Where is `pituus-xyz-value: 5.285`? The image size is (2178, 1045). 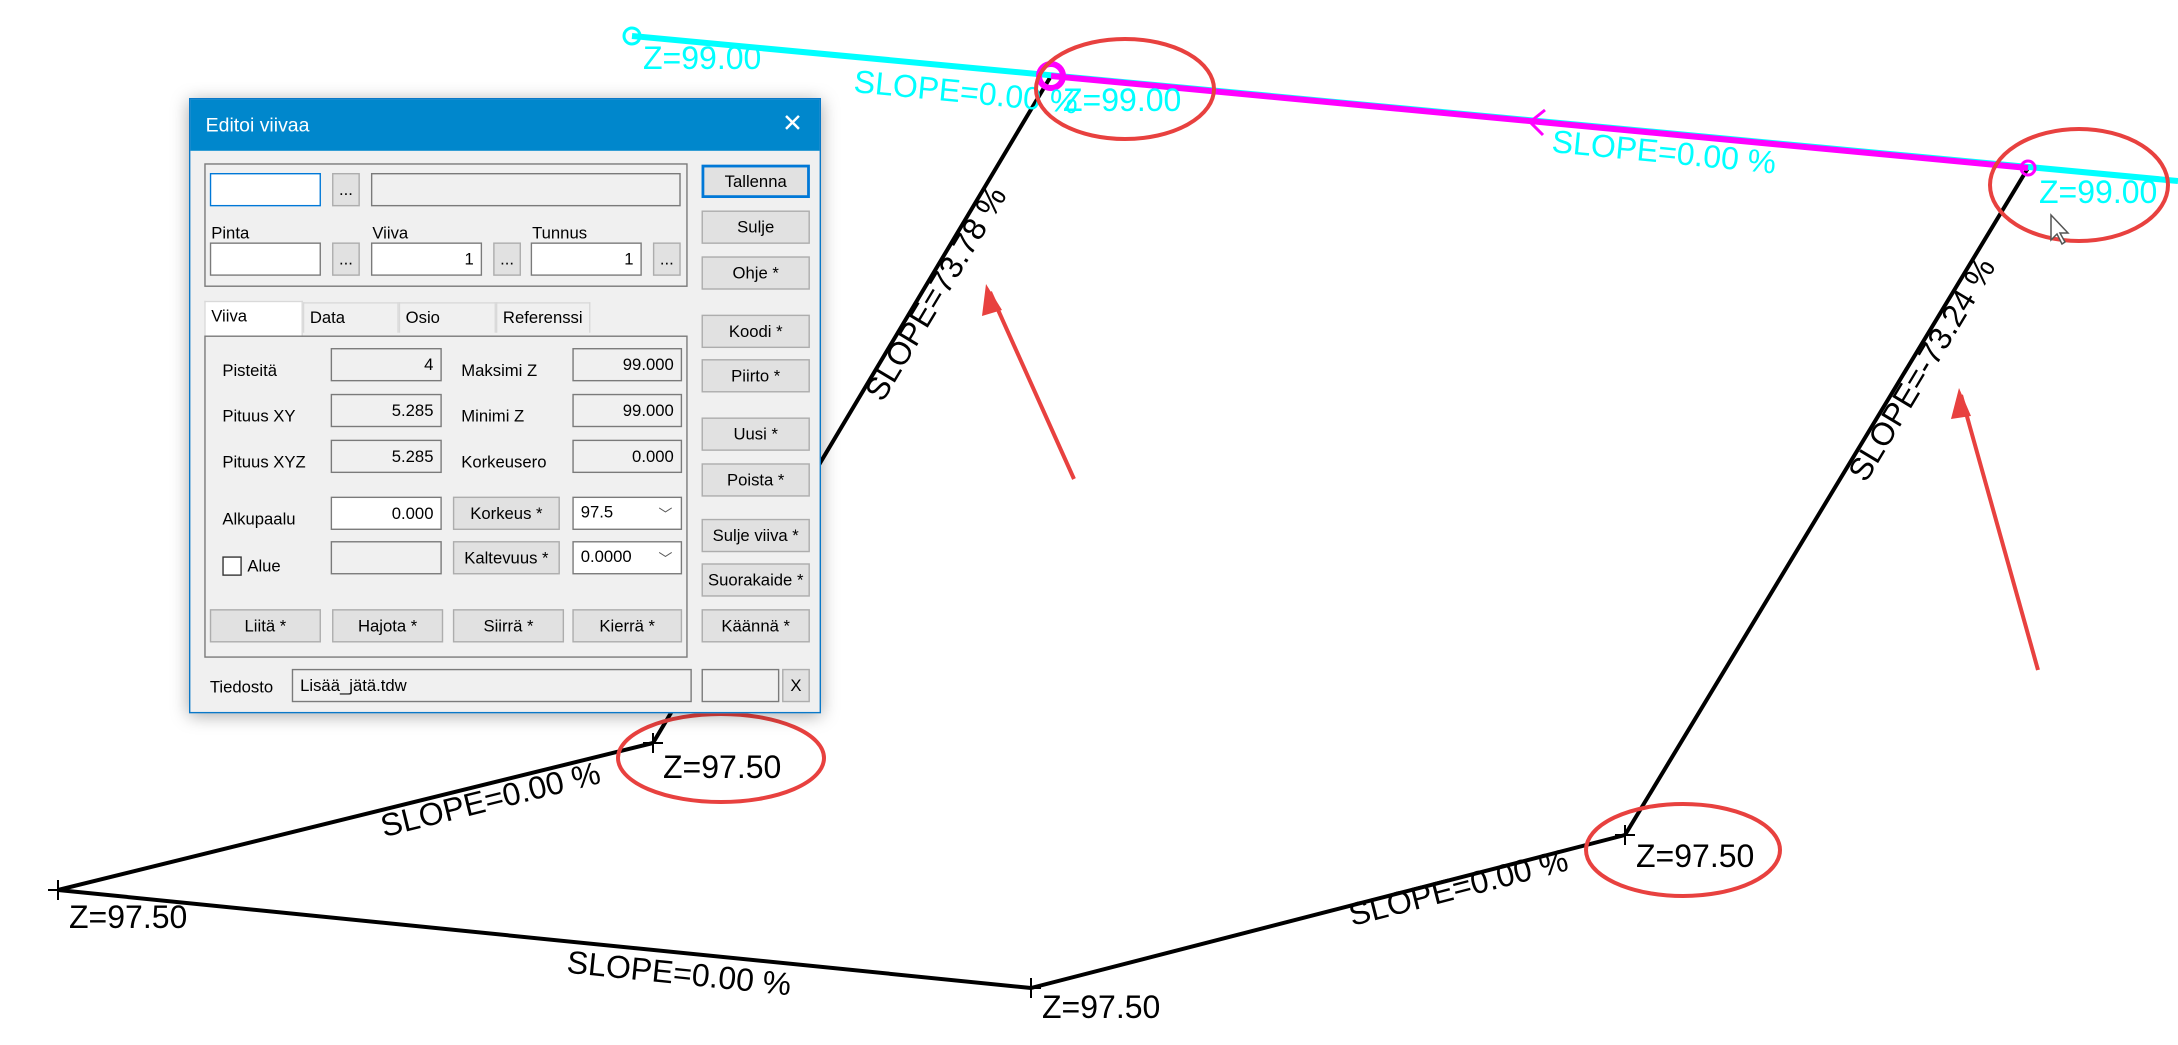
pituus-xyz-value: 5.285 is located at coordinates (386, 456).